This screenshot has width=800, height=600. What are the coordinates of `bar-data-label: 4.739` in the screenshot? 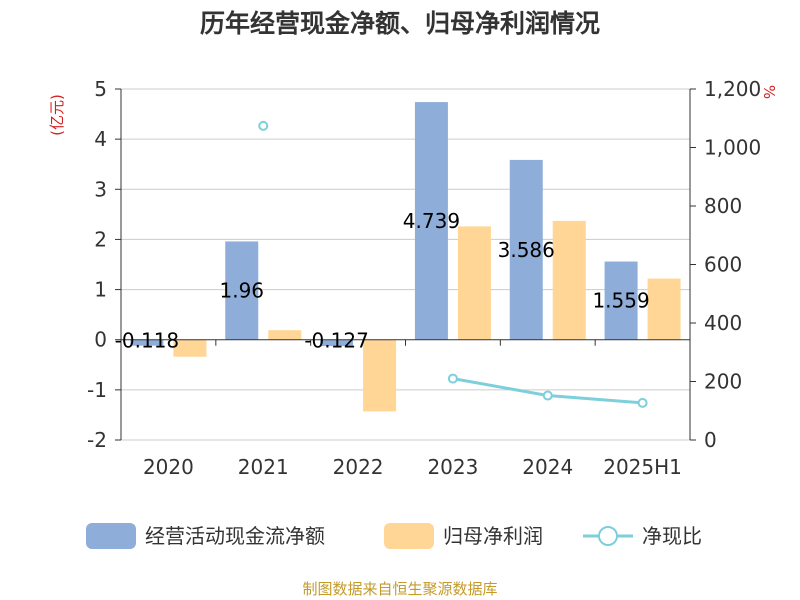 It's located at (431, 221).